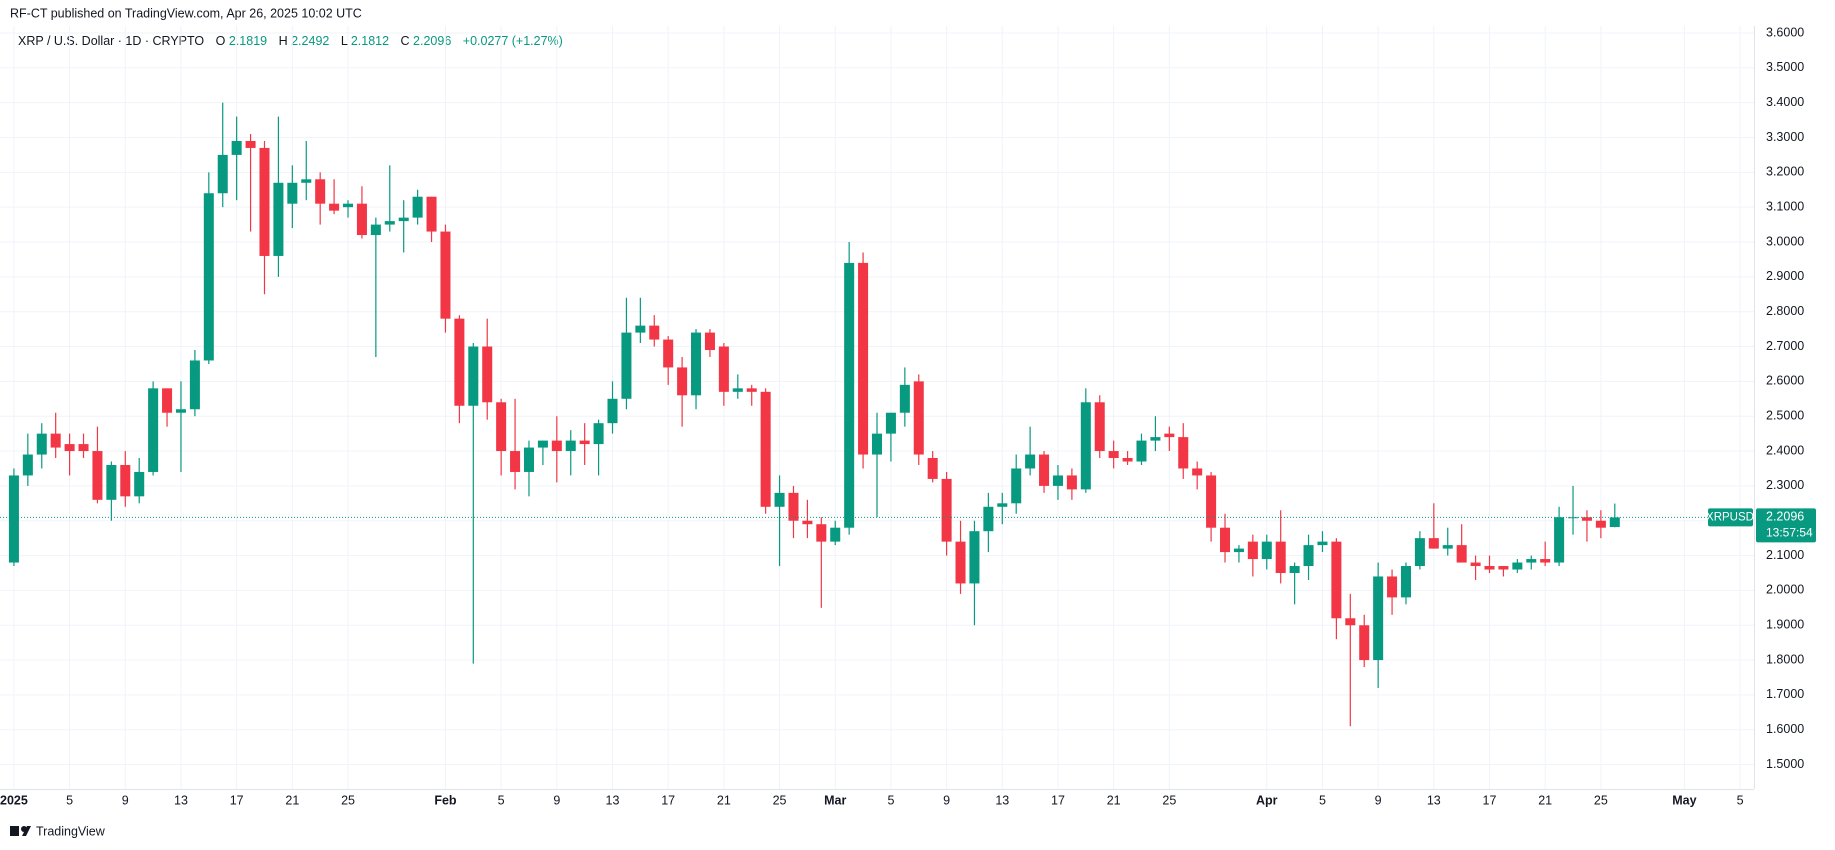 Image resolution: width=1835 pixels, height=850 pixels. Describe the element at coordinates (370, 41) in the screenshot. I see `low-value: 2.1812` at that location.